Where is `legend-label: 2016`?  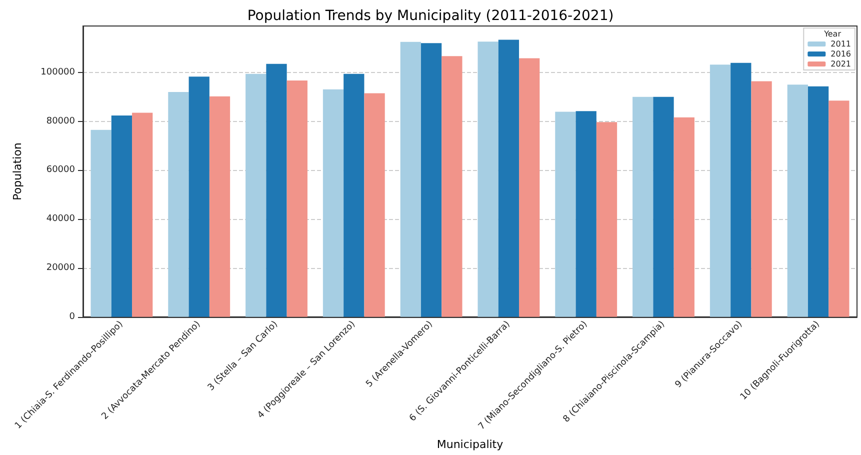
legend-label: 2016 is located at coordinates (840, 54).